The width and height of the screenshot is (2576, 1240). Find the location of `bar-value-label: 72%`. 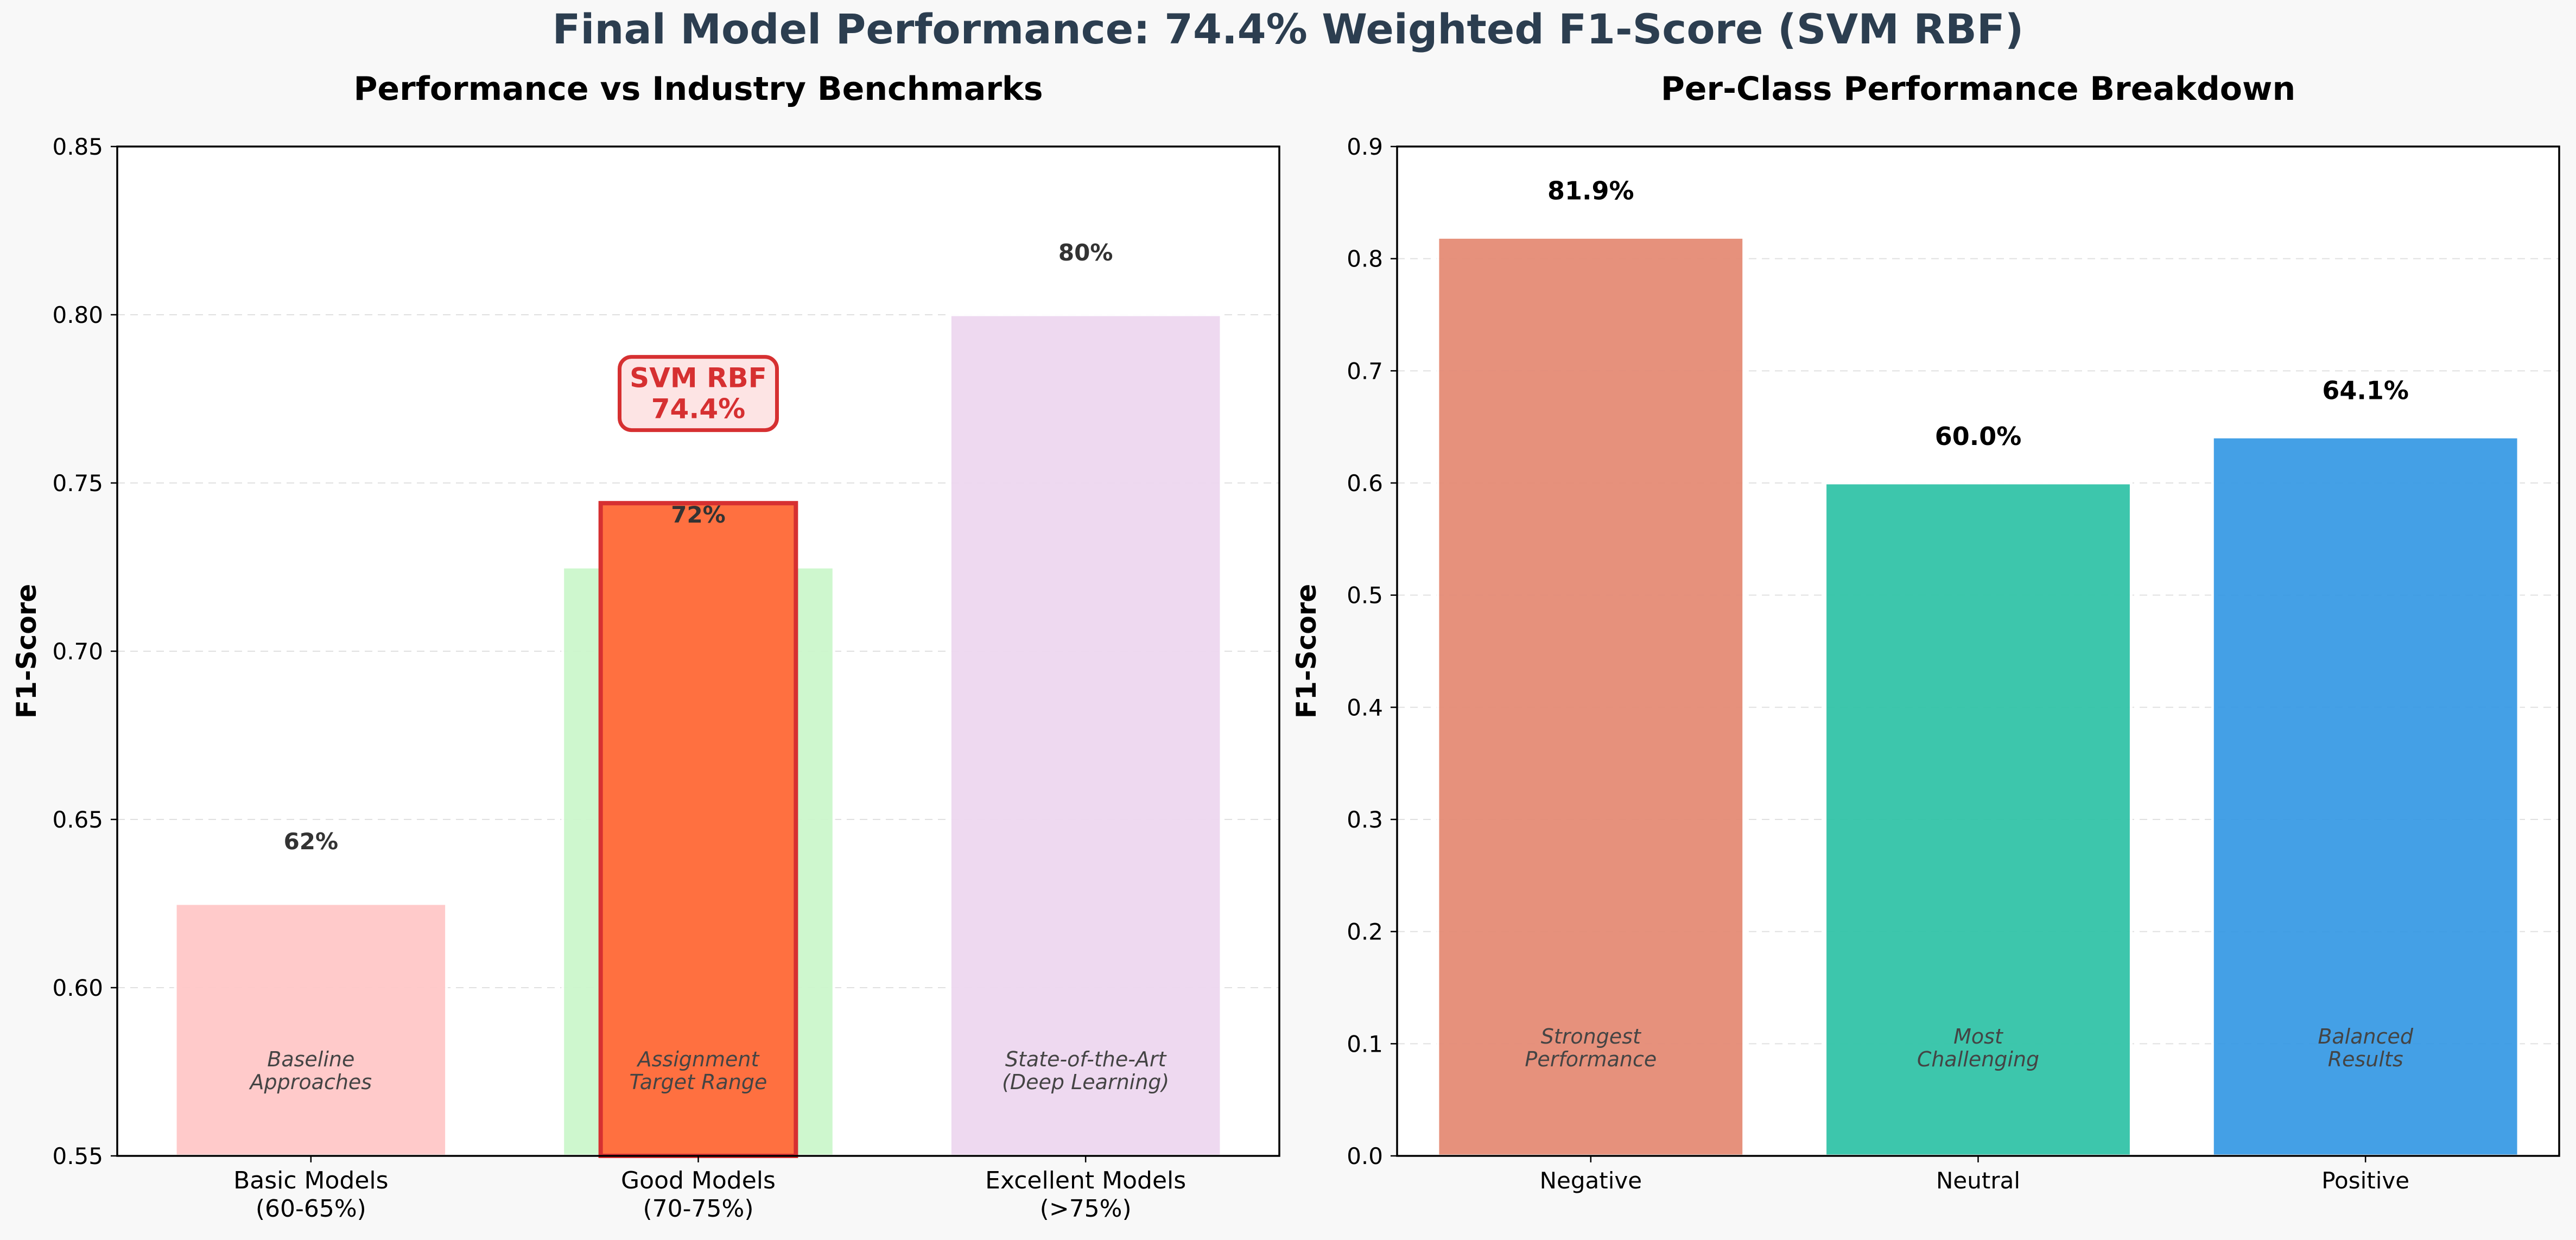

bar-value-label: 72% is located at coordinates (698, 514).